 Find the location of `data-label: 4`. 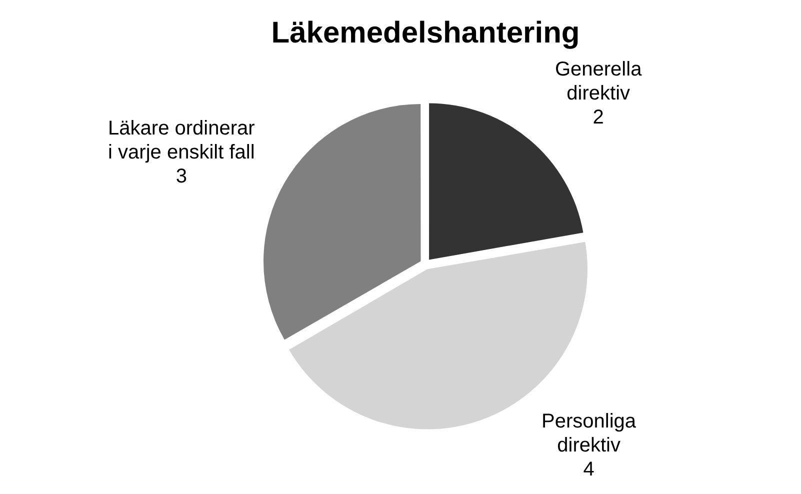

data-label: 4 is located at coordinates (588, 469).